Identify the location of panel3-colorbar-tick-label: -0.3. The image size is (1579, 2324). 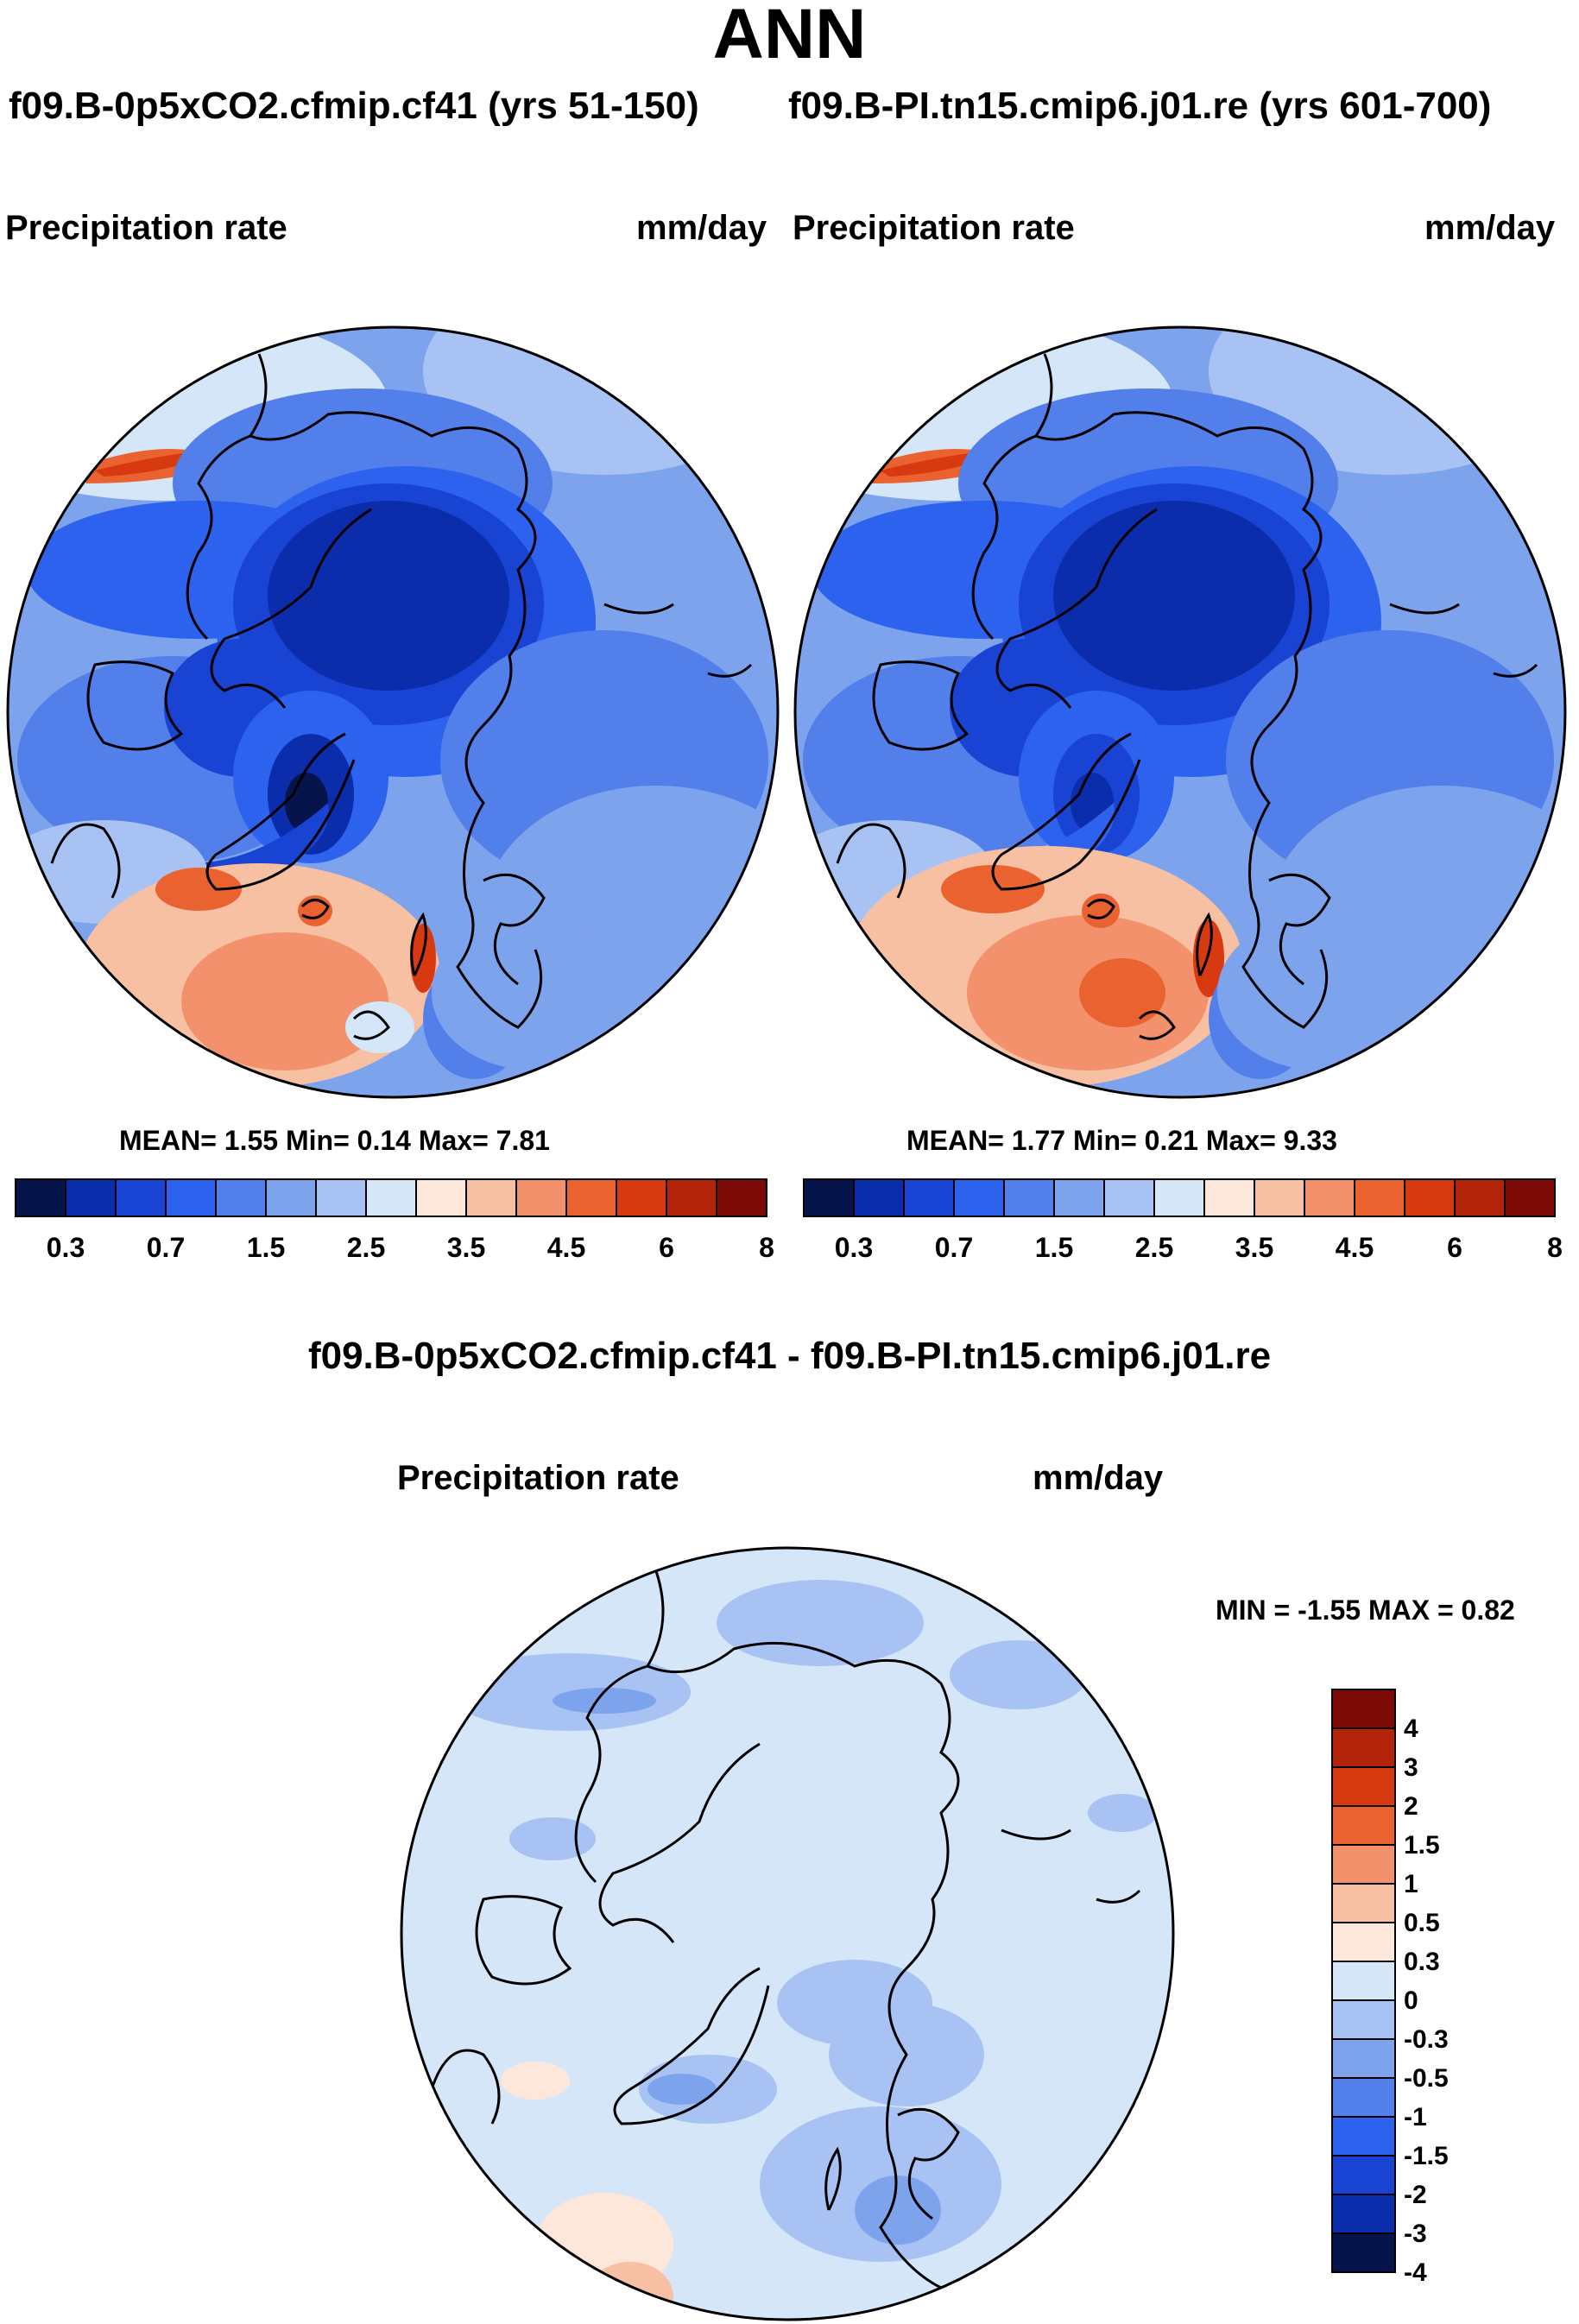
(1427, 2040).